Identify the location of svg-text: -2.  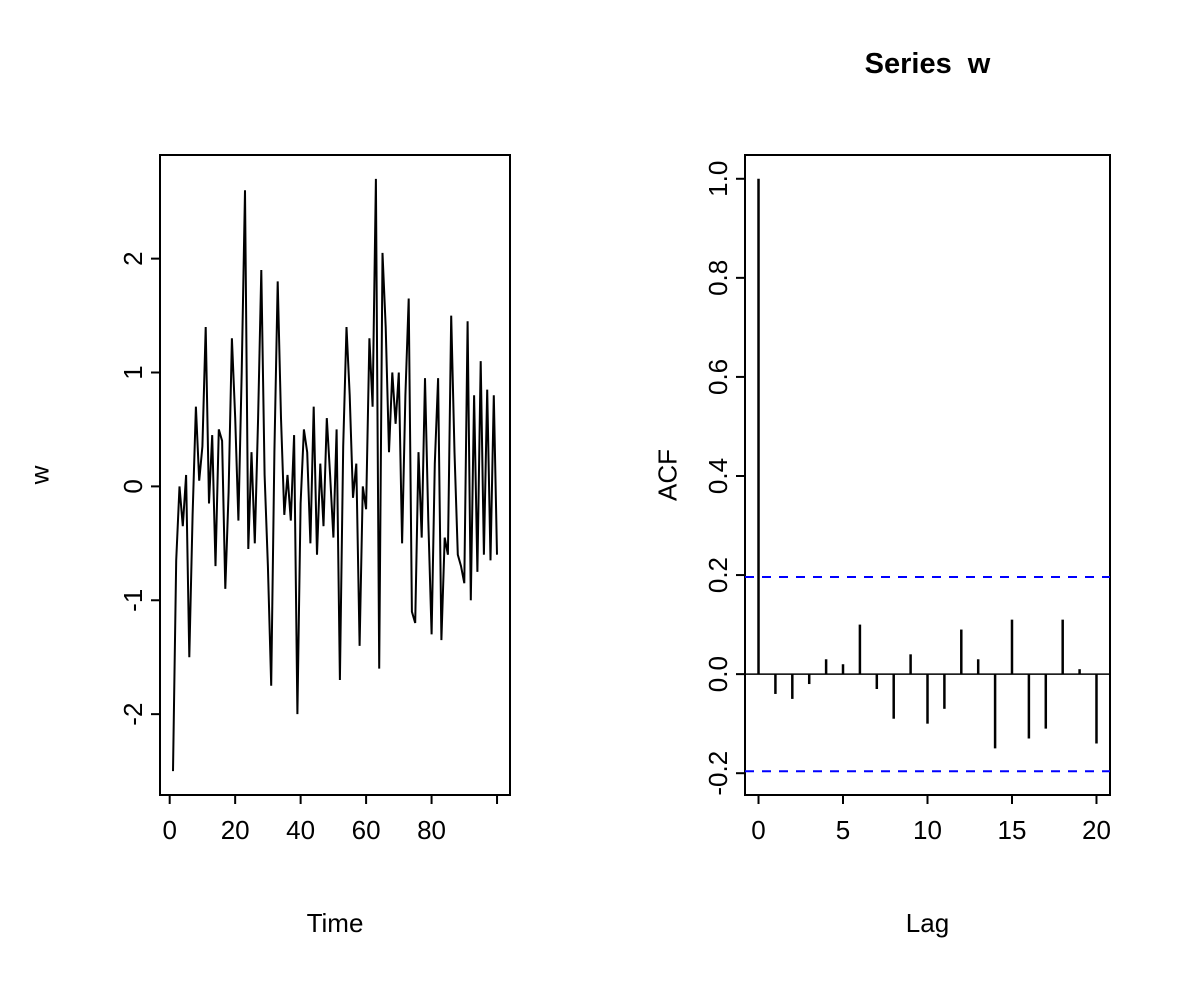
(133, 714).